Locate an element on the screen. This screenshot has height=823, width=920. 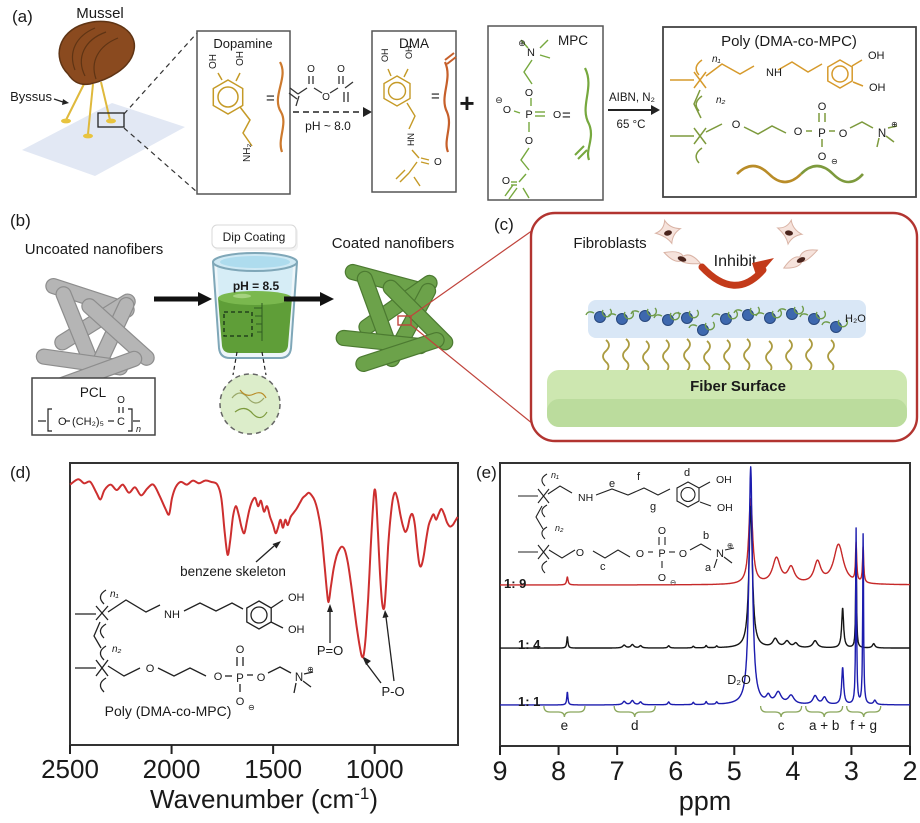
ftir-axis-tick-label: 2500 is located at coordinates (70, 769).